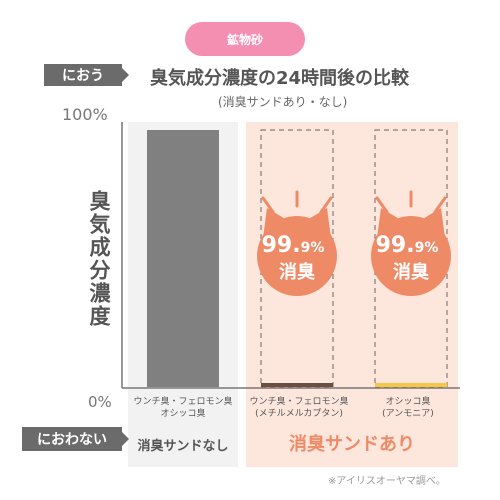 The height and width of the screenshot is (500, 500). What do you see at coordinates (299, 408) in the screenshot?
I see `x-tick-label: ウンチ臭・フェロモン臭 (メチルメルカプタン)` at bounding box center [299, 408].